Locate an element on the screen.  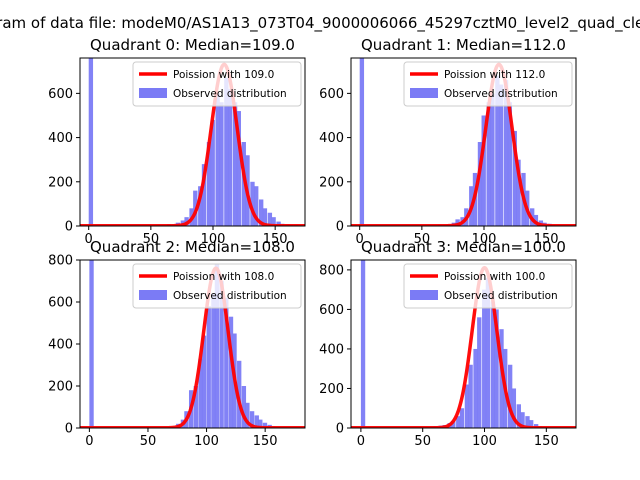
quadrant-2-title: Quadrant 2: Median=108.0 is located at coordinates (192, 247).